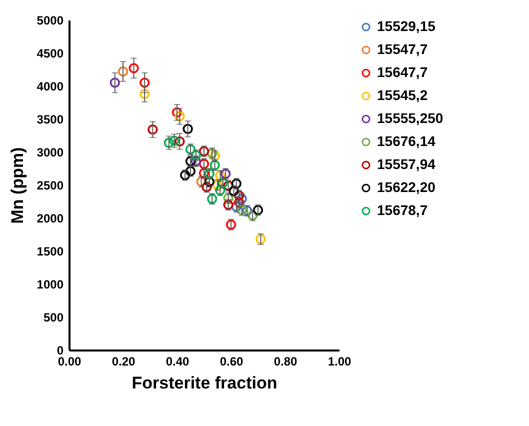  Describe the element at coordinates (406, 164) in the screenshot. I see `legend-label: 15557,94` at that location.